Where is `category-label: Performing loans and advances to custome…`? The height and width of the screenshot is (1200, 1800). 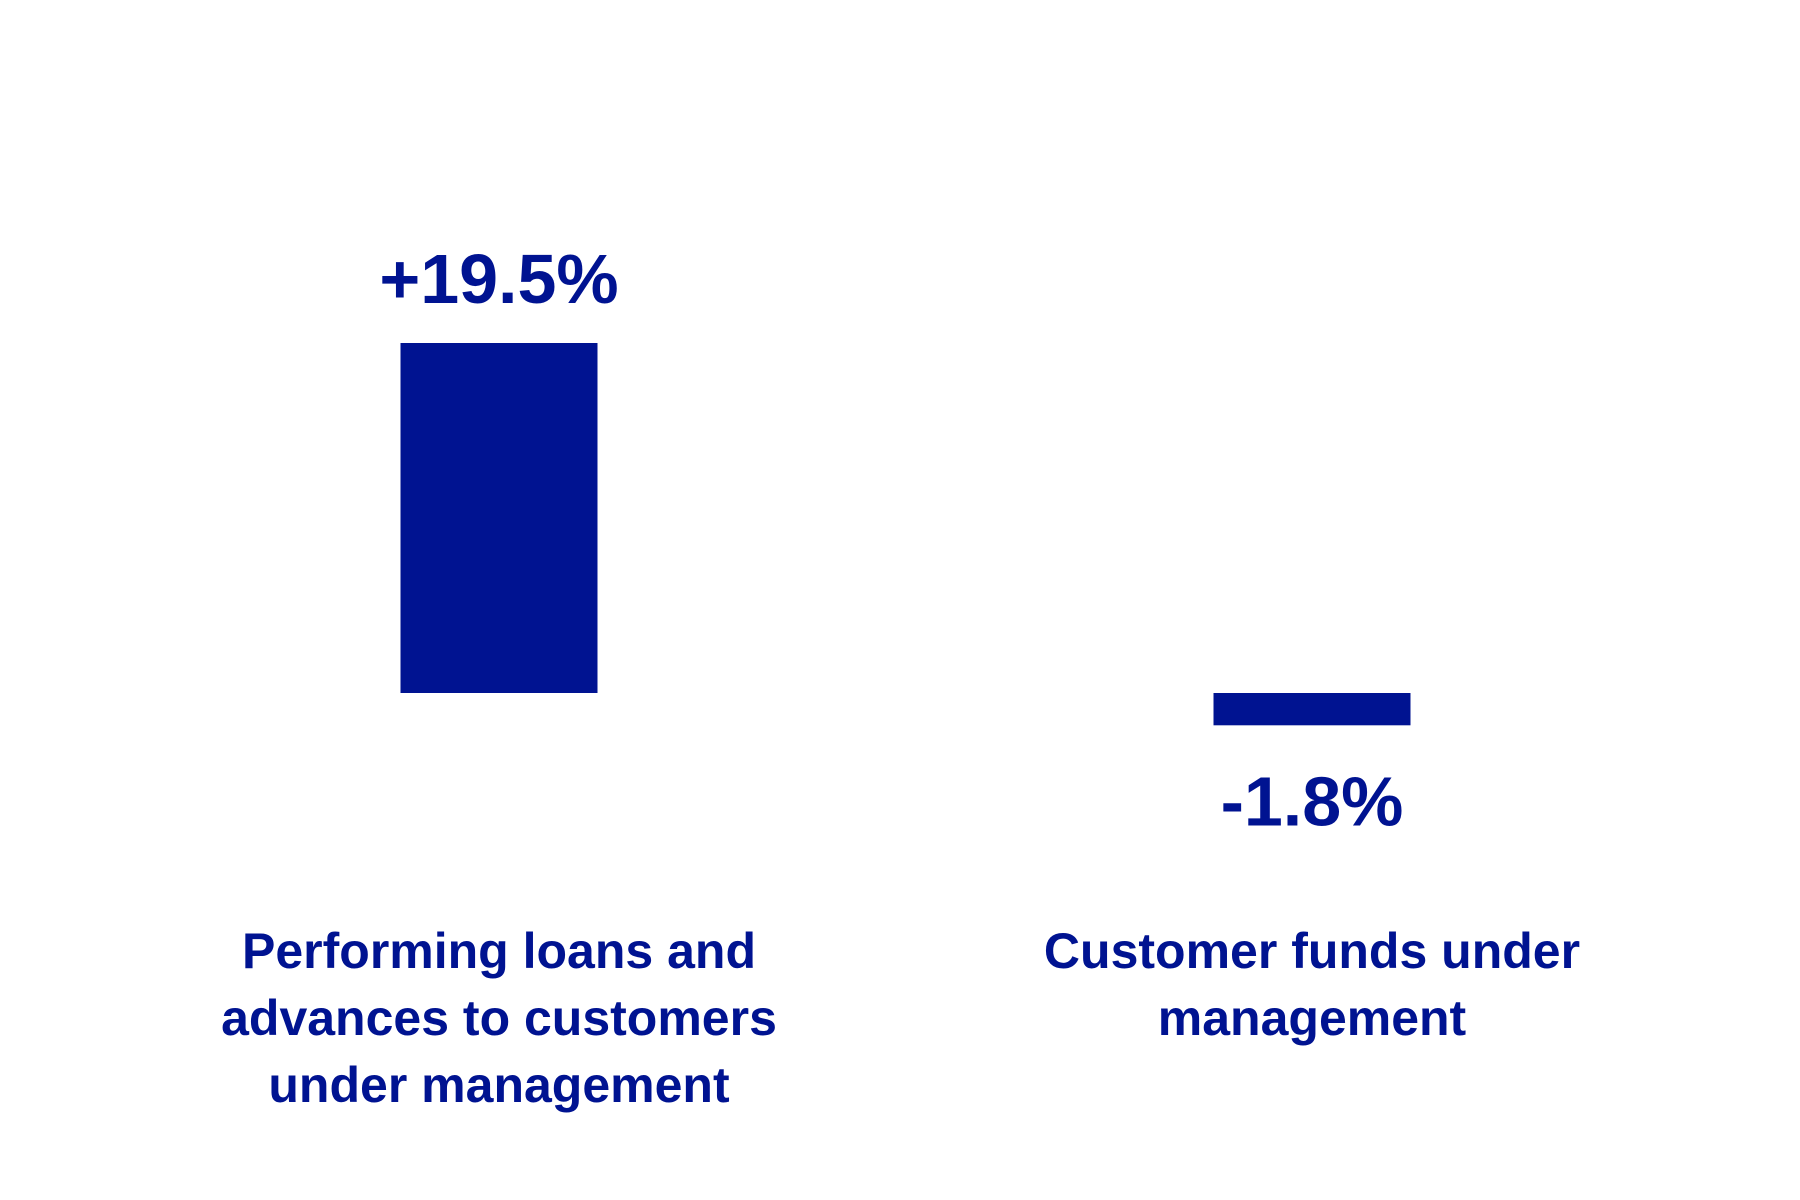
category-label: Performing loans and advances to custome… is located at coordinates (499, 1018).